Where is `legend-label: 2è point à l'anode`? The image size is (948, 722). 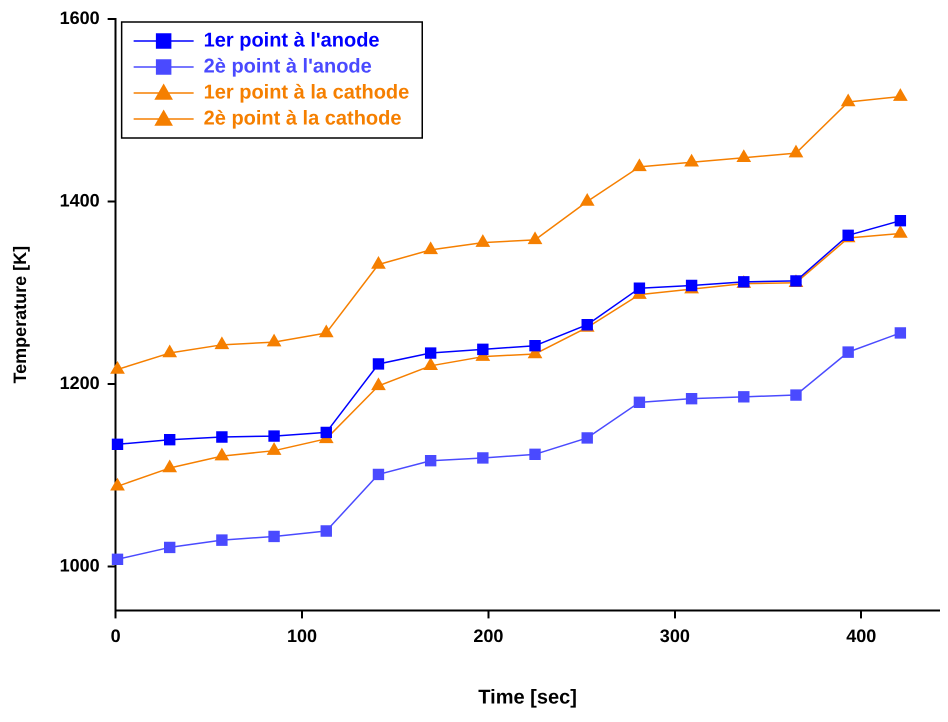
legend-label: 2è point à l'anode is located at coordinates (288, 67).